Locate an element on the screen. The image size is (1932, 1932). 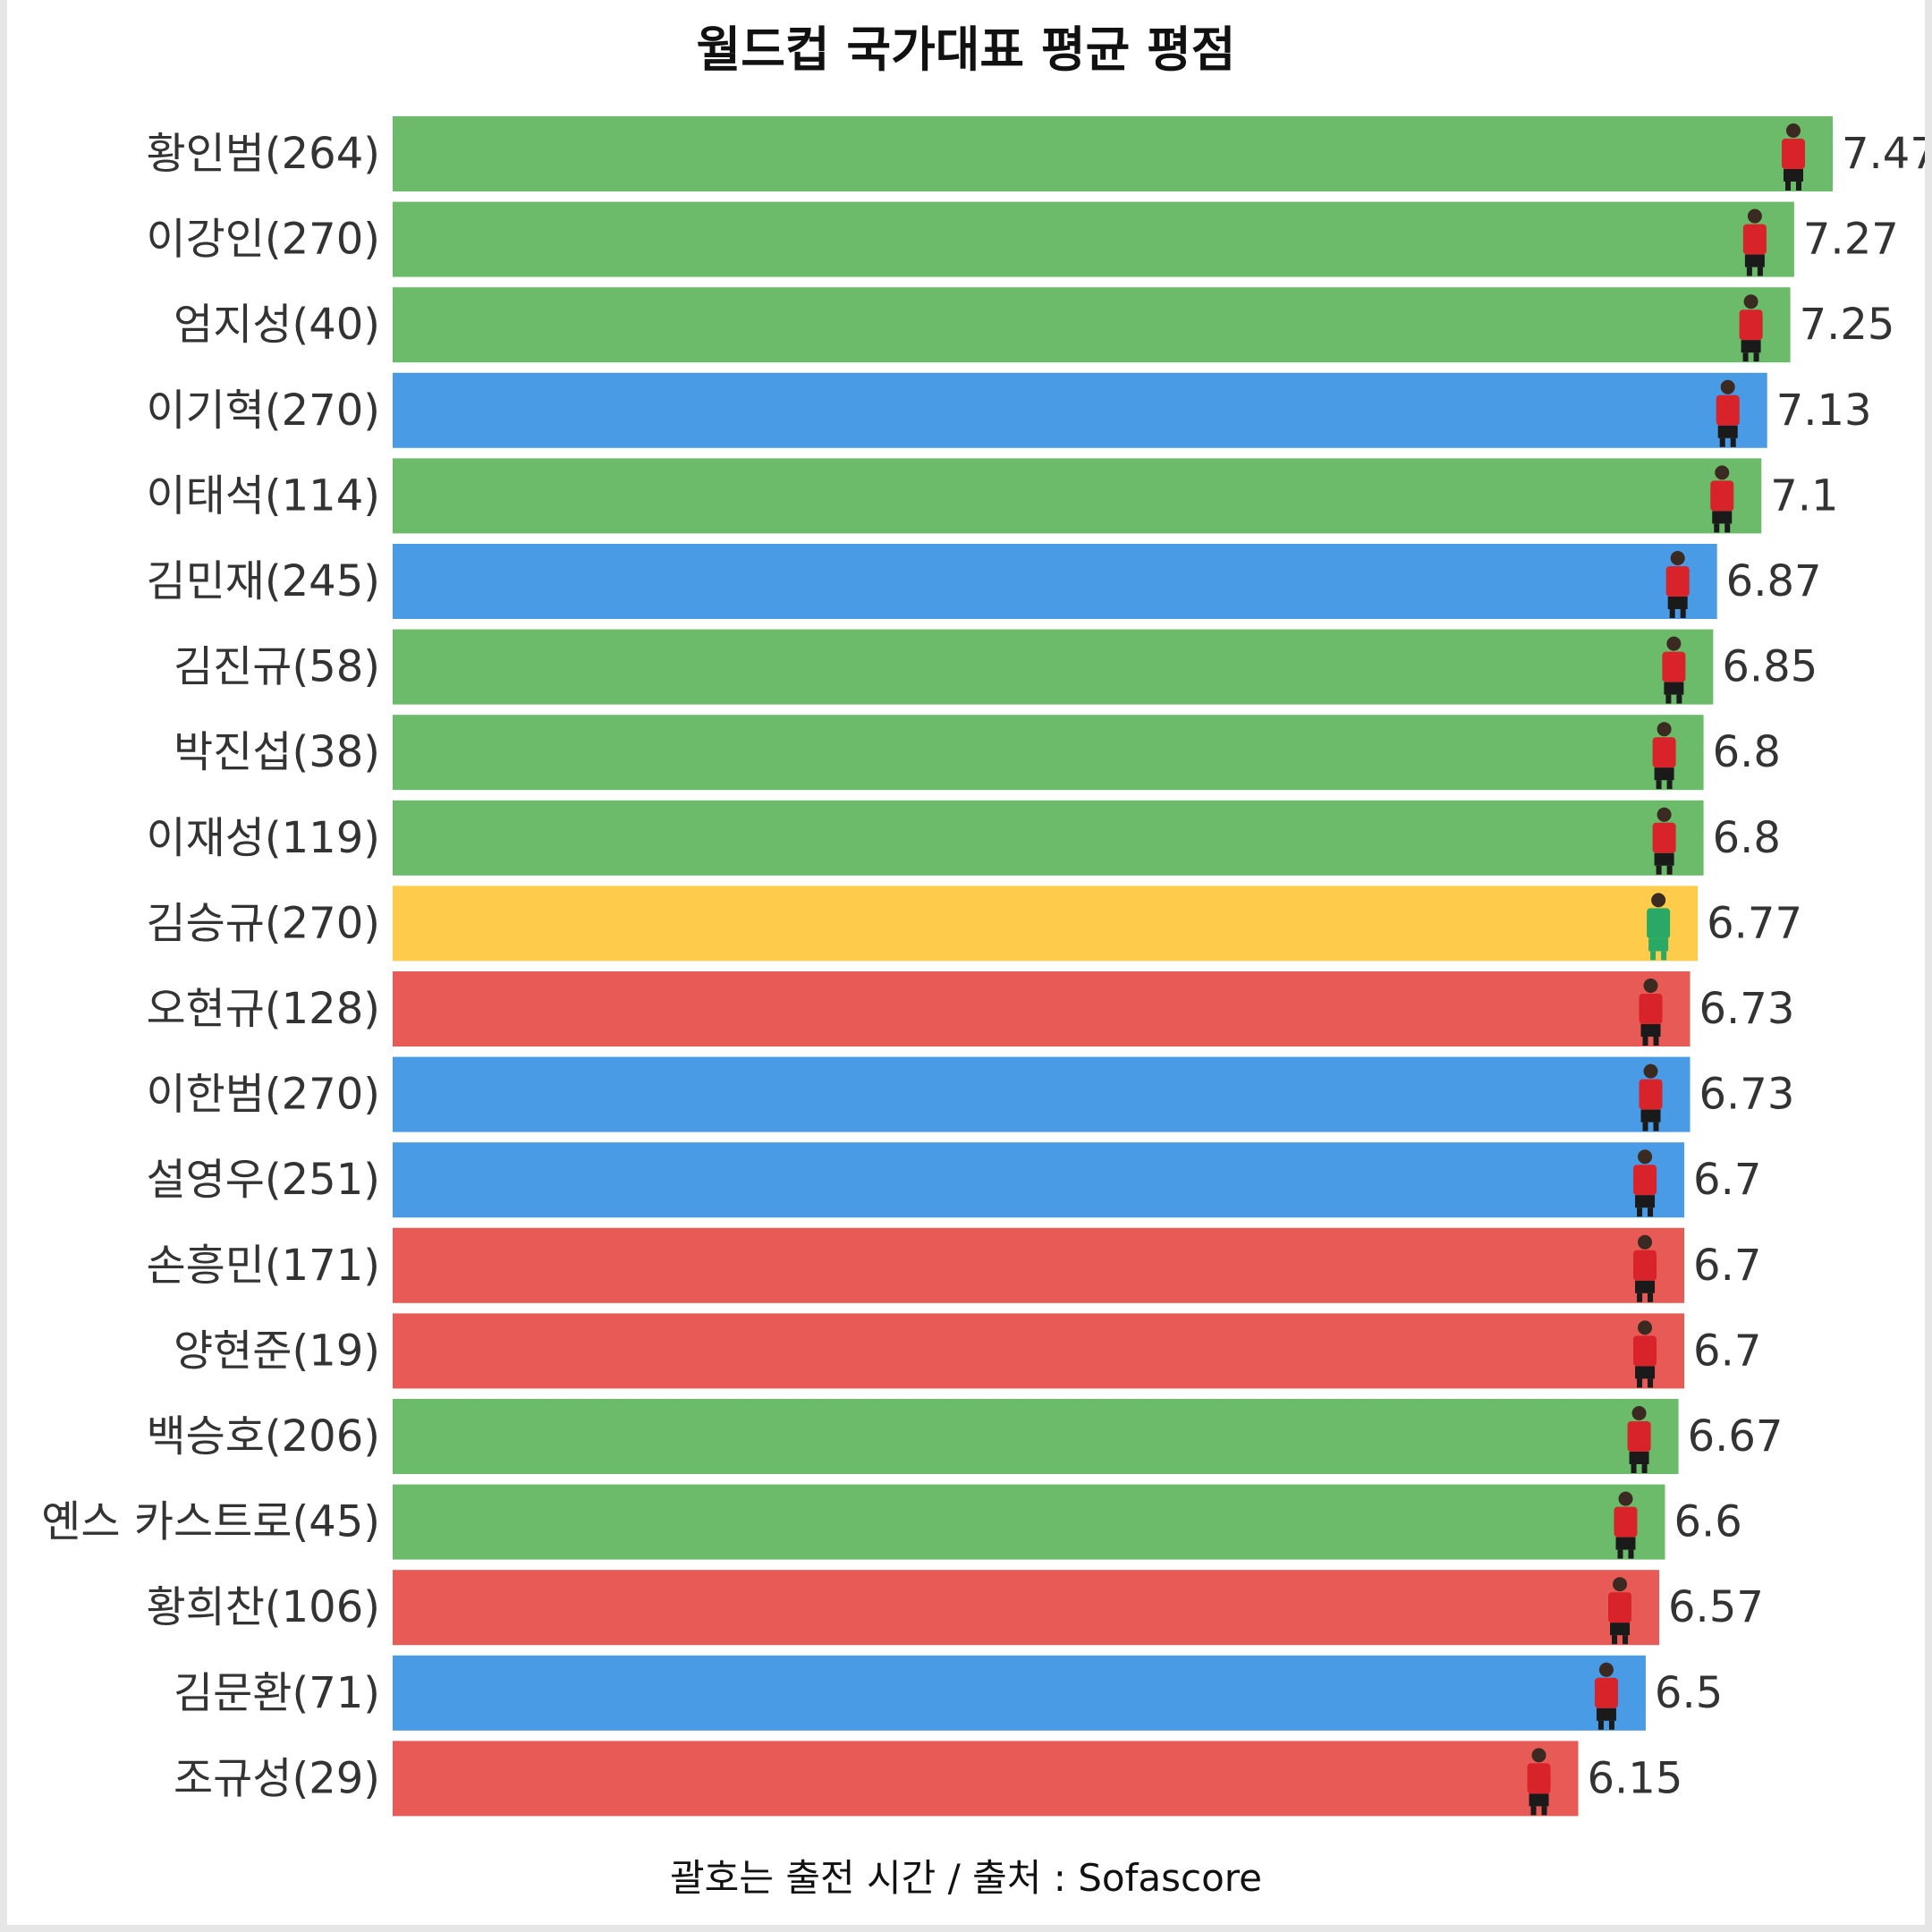
bar-row: 백승호(206) 6.67 is located at coordinates (964, 1436).